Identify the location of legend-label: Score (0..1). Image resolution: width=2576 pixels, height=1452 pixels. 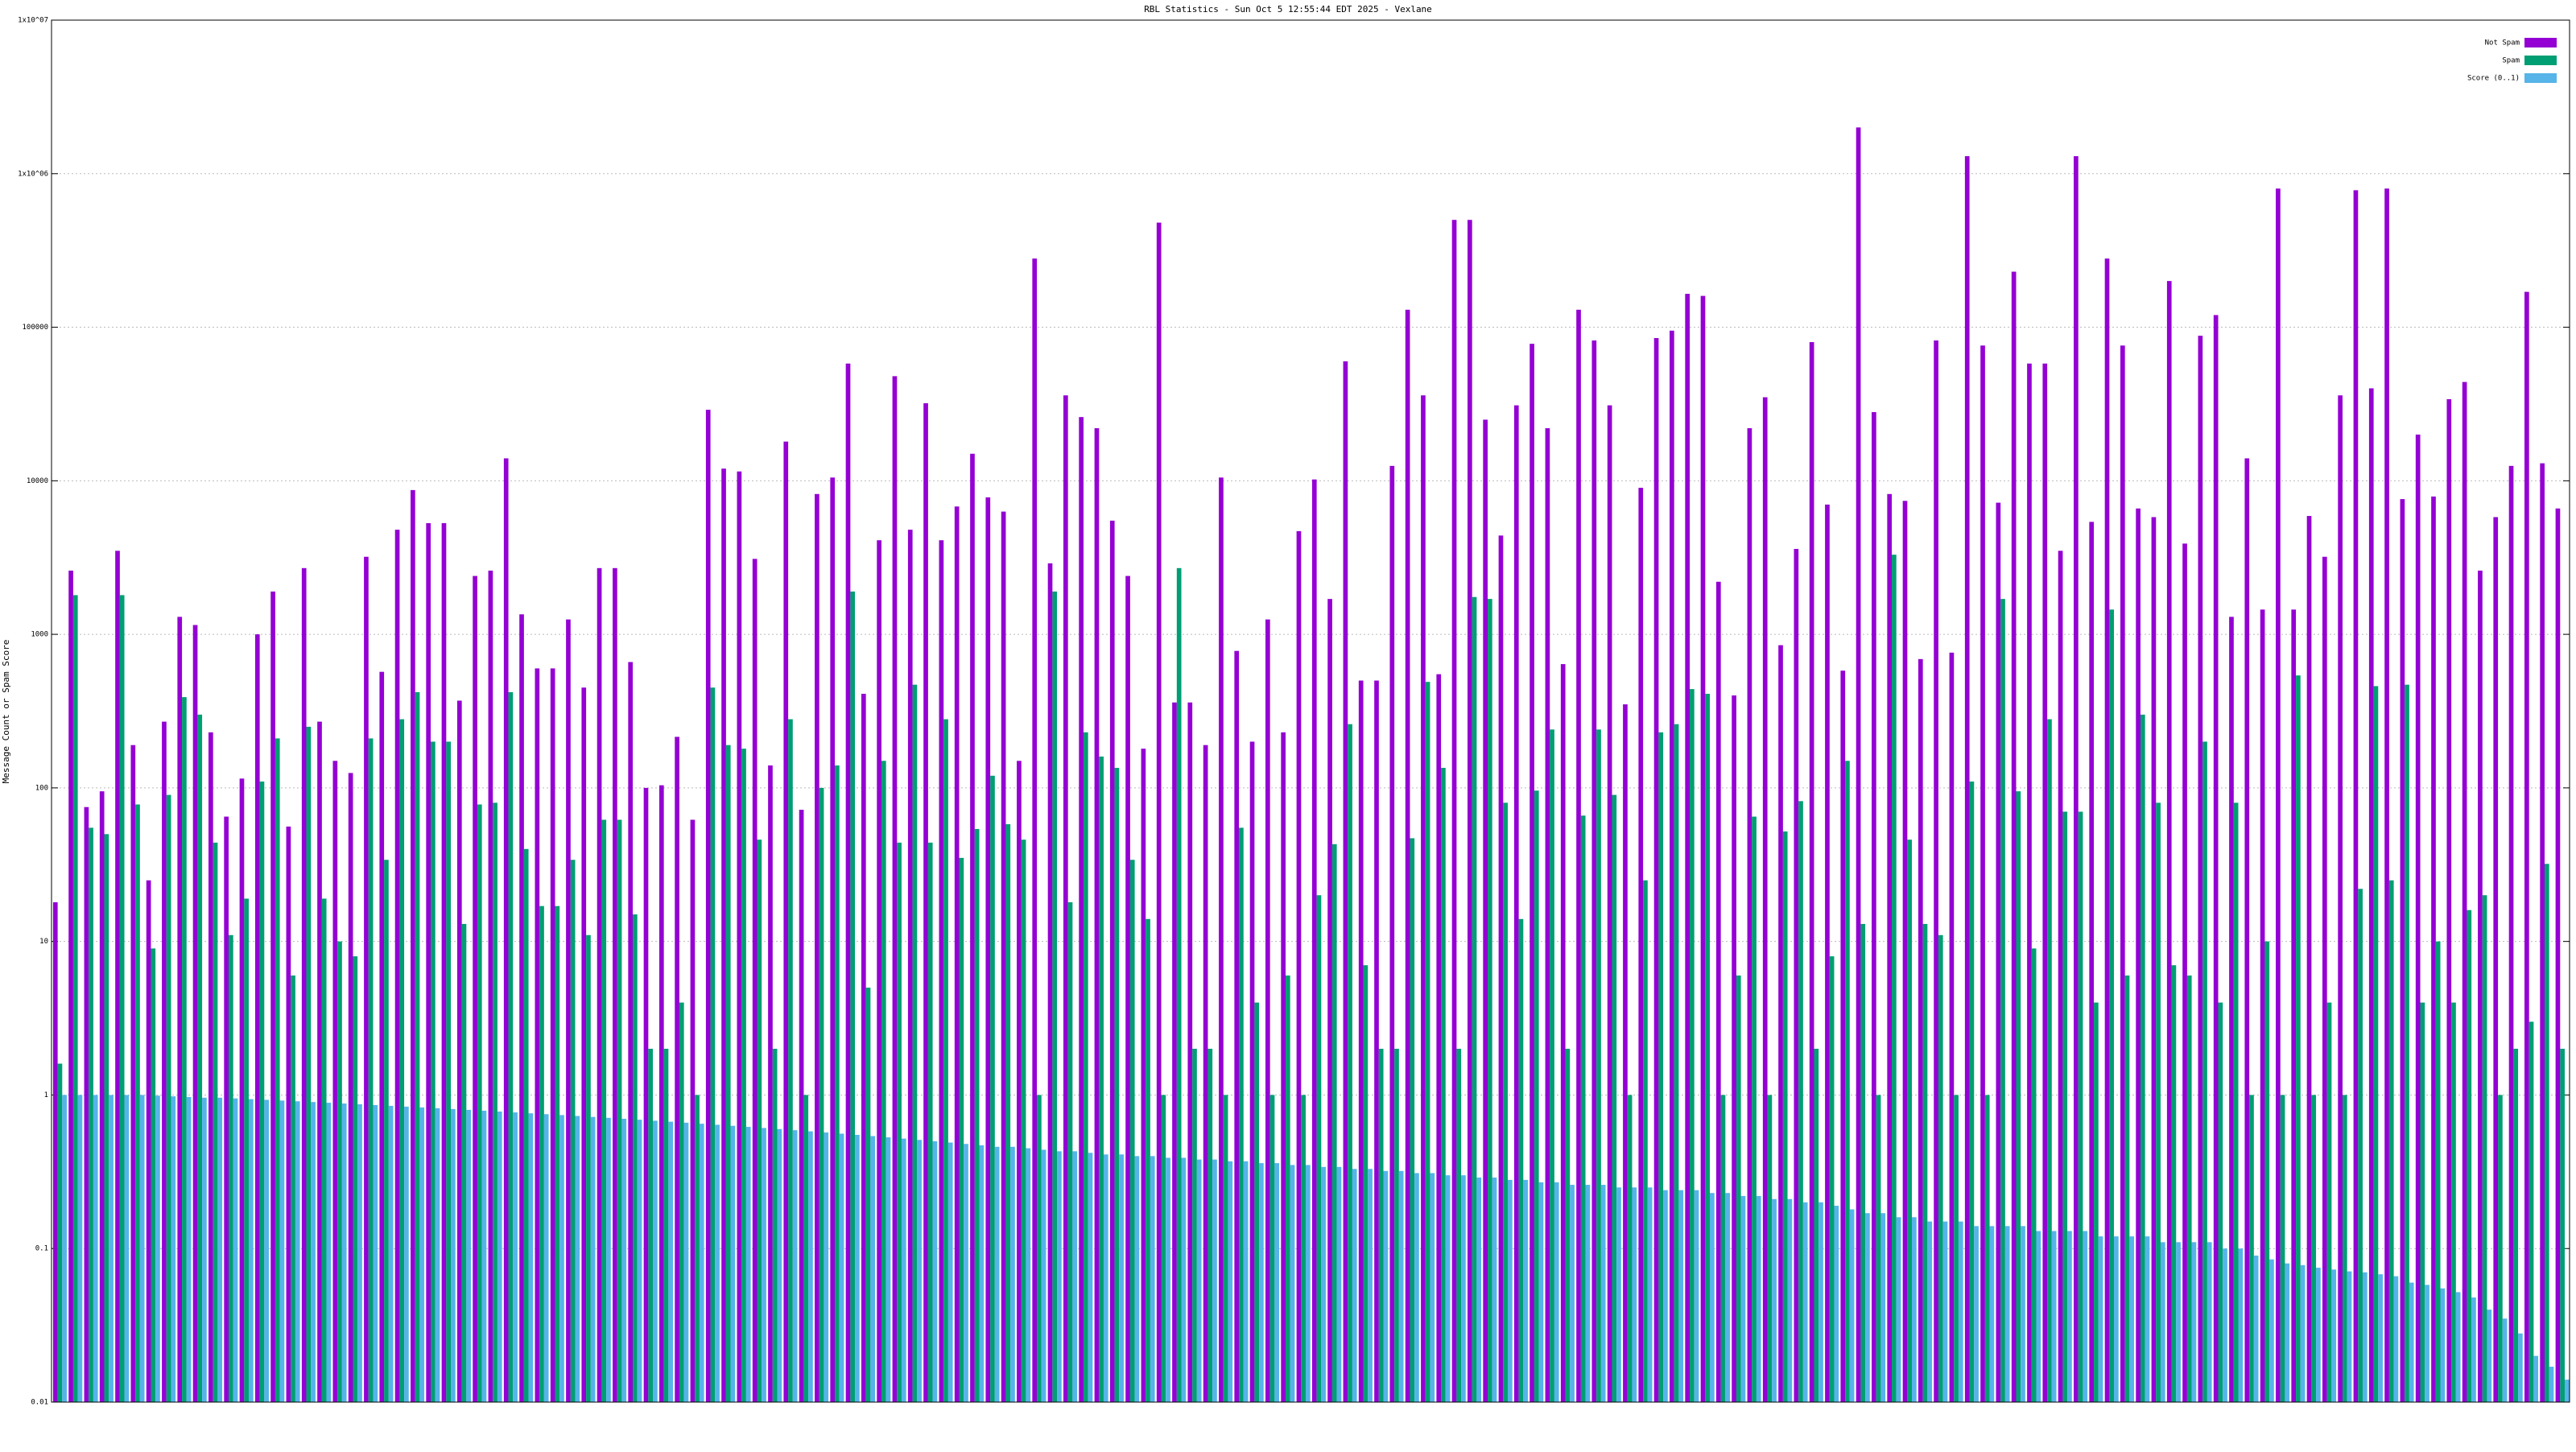
(2493, 79).